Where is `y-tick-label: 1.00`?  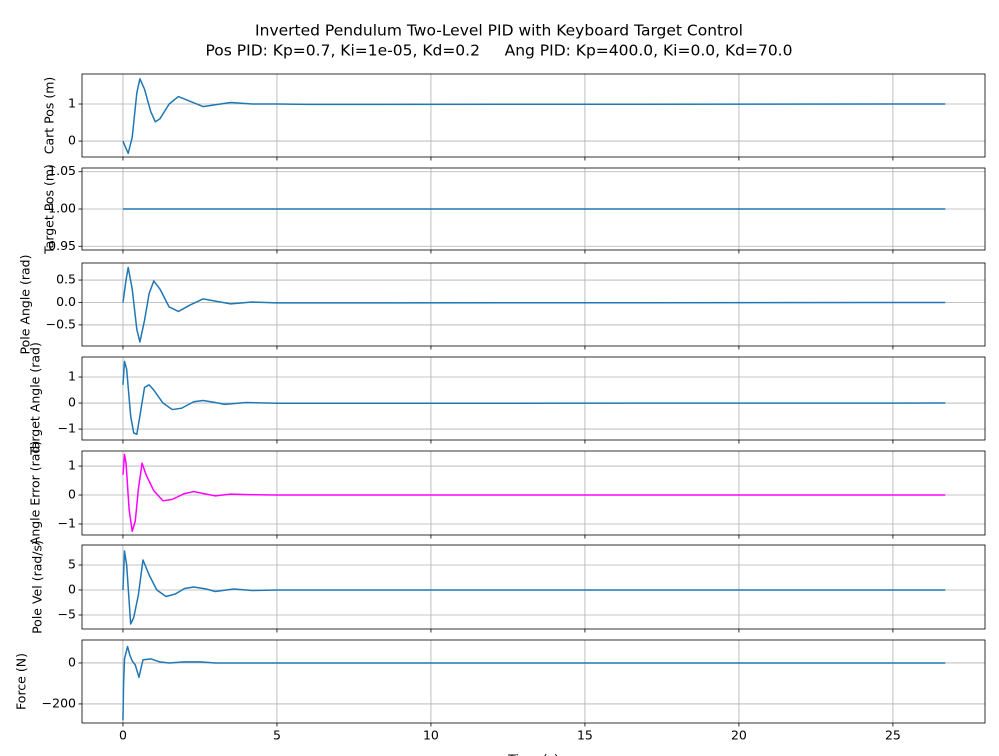 y-tick-label: 1.00 is located at coordinates (62, 208).